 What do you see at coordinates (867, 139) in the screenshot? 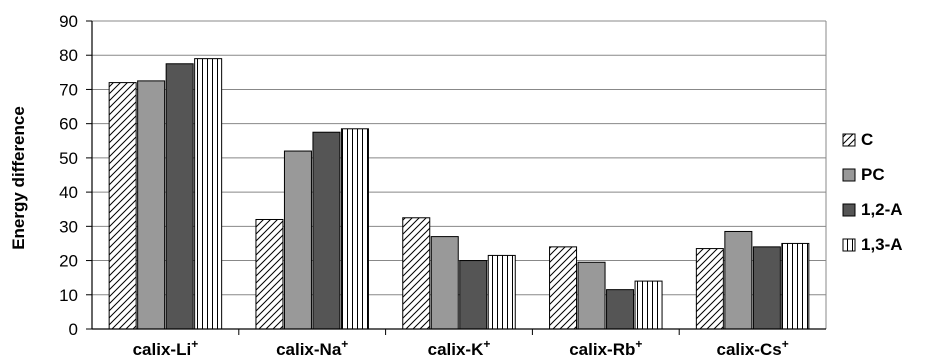
I see `legend-label: C` at bounding box center [867, 139].